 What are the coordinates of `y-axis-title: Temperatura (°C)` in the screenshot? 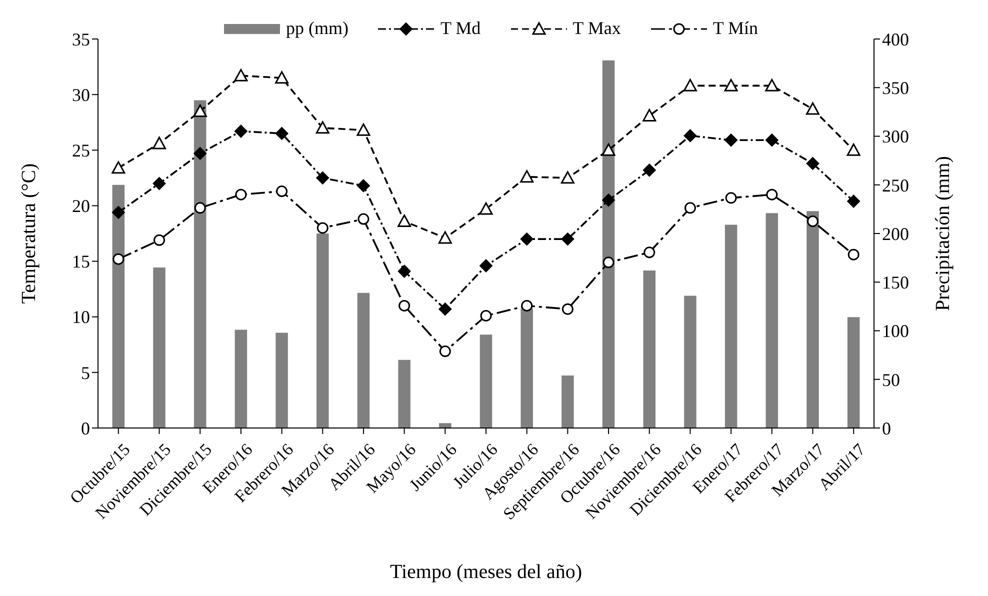 It's located at (29, 233).